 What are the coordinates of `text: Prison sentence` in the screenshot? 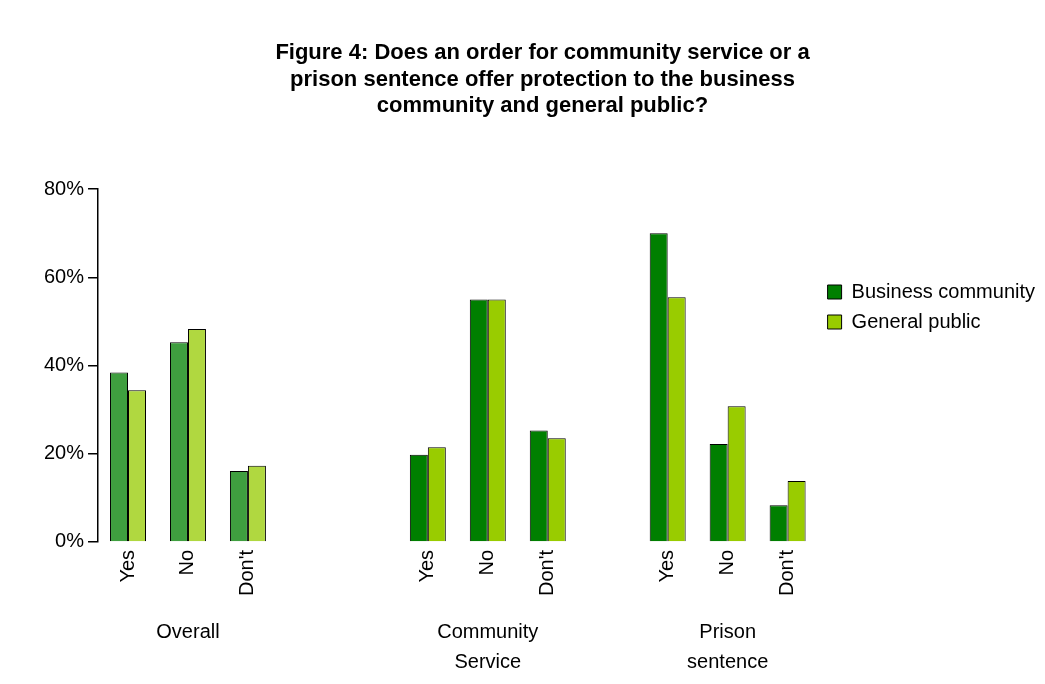 It's located at (728, 645).